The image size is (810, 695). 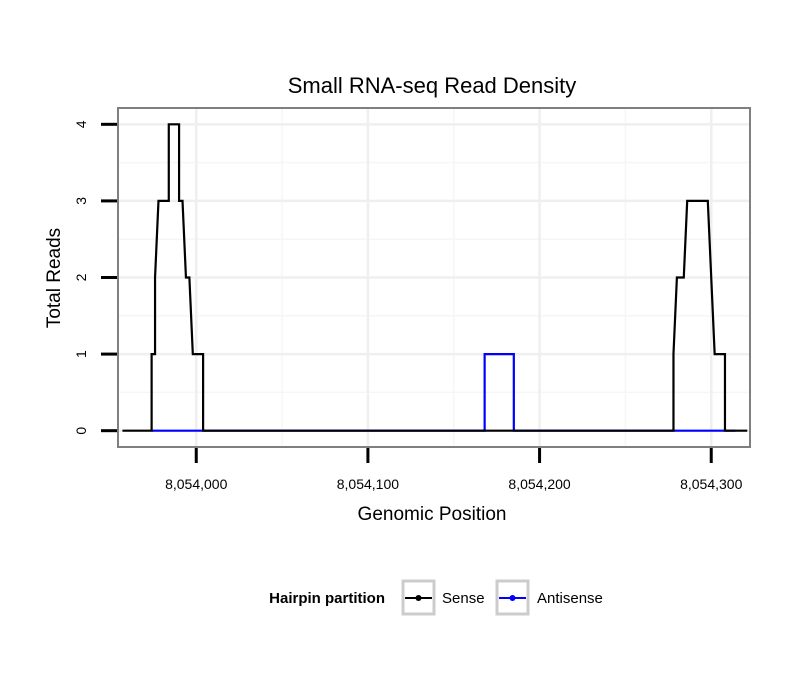 I want to click on legend-item-antisense: Antisense, so click(x=549, y=597).